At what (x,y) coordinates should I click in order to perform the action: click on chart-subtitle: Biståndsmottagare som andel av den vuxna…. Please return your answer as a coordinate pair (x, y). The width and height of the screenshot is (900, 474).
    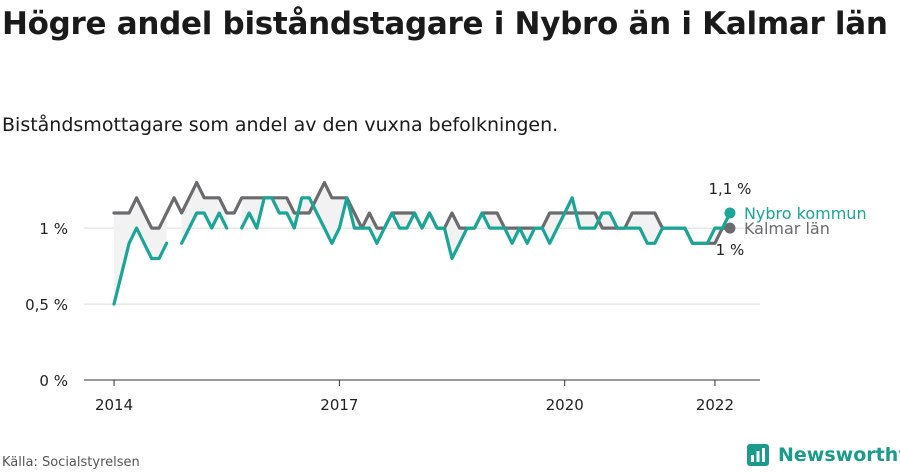
    Looking at the image, I should click on (280, 125).